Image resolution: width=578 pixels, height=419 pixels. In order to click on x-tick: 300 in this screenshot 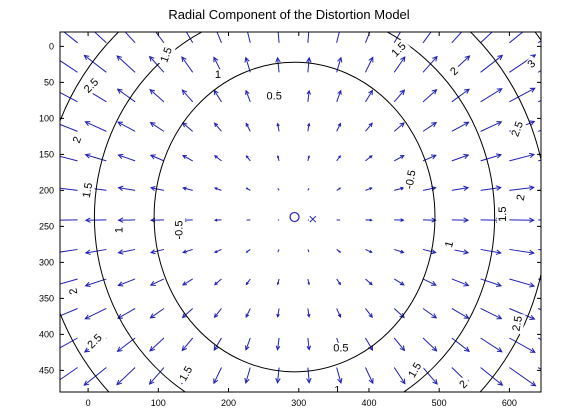, I will do `click(298, 220)`.